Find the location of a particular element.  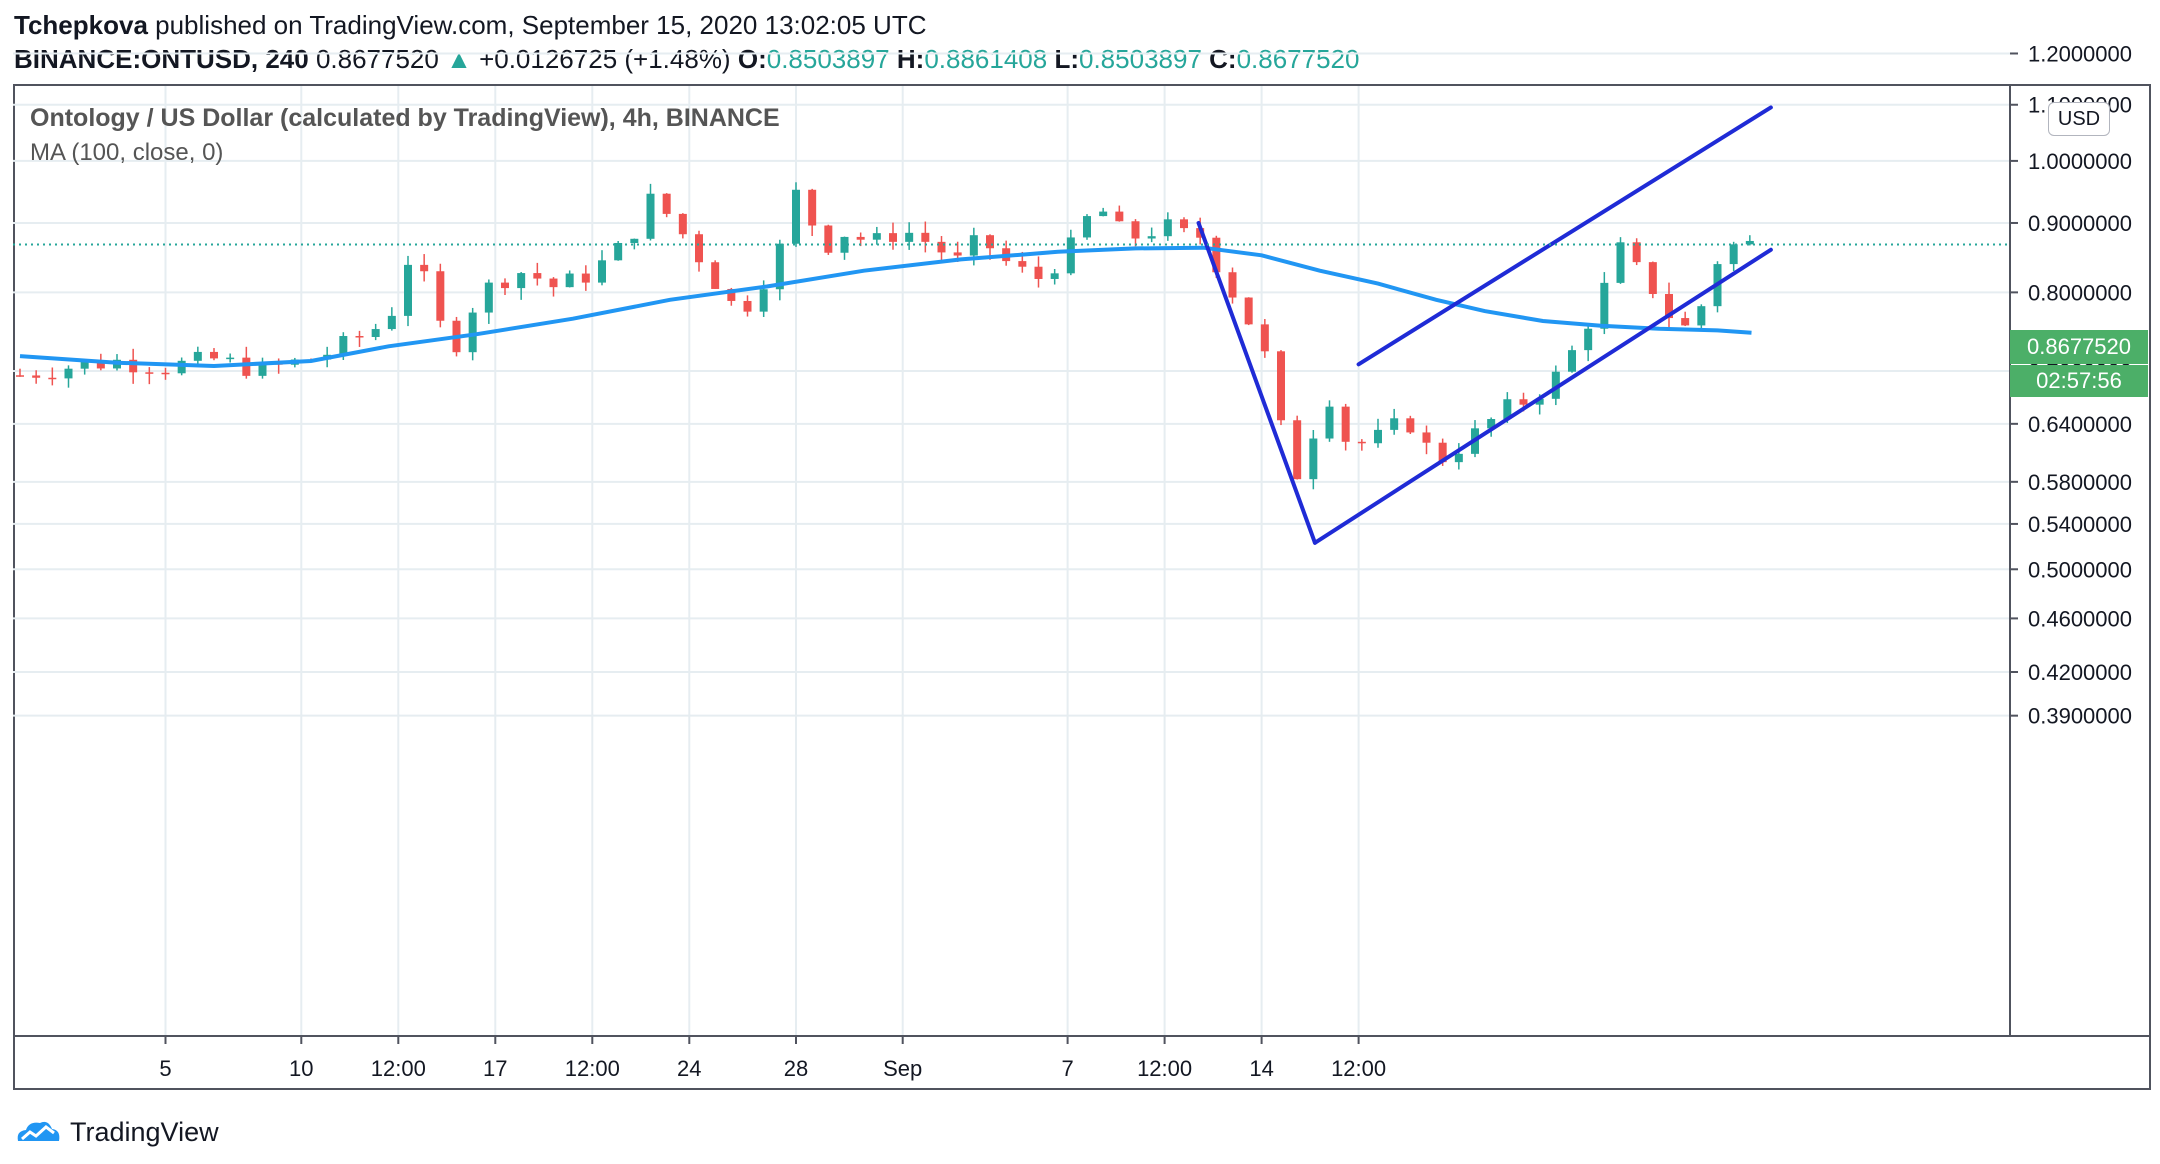

bar-countdown: 02:57:56 is located at coordinates (2079, 381).